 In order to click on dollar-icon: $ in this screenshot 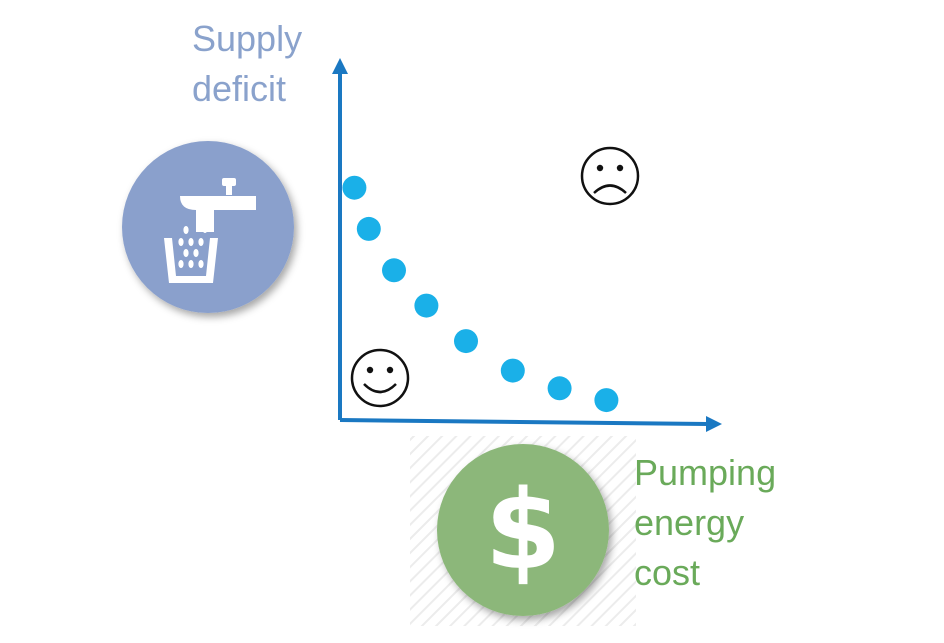, I will do `click(523, 530)`.